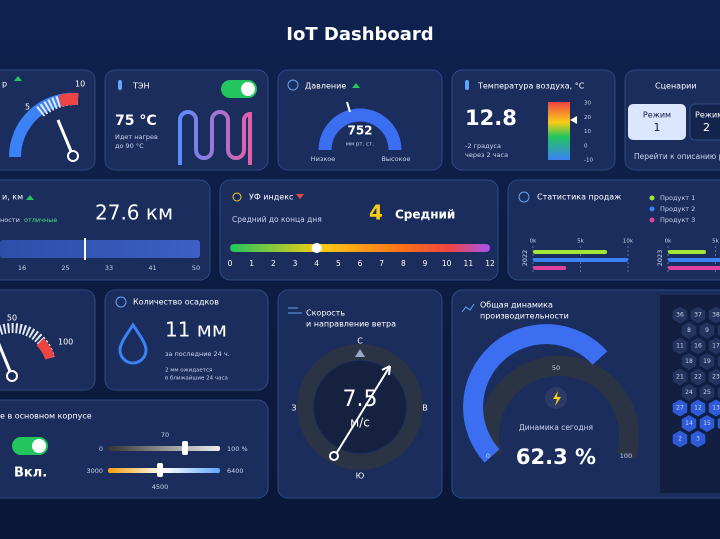 Image resolution: width=720 pixels, height=539 pixels. What do you see at coordinates (657, 127) in the screenshot?
I see `mode-number: 1` at bounding box center [657, 127].